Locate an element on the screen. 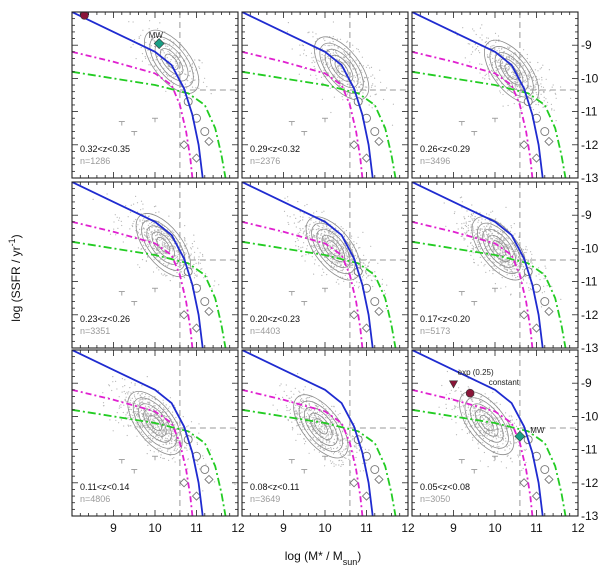 The image size is (607, 576). count-label: n=3496 is located at coordinates (435, 161).